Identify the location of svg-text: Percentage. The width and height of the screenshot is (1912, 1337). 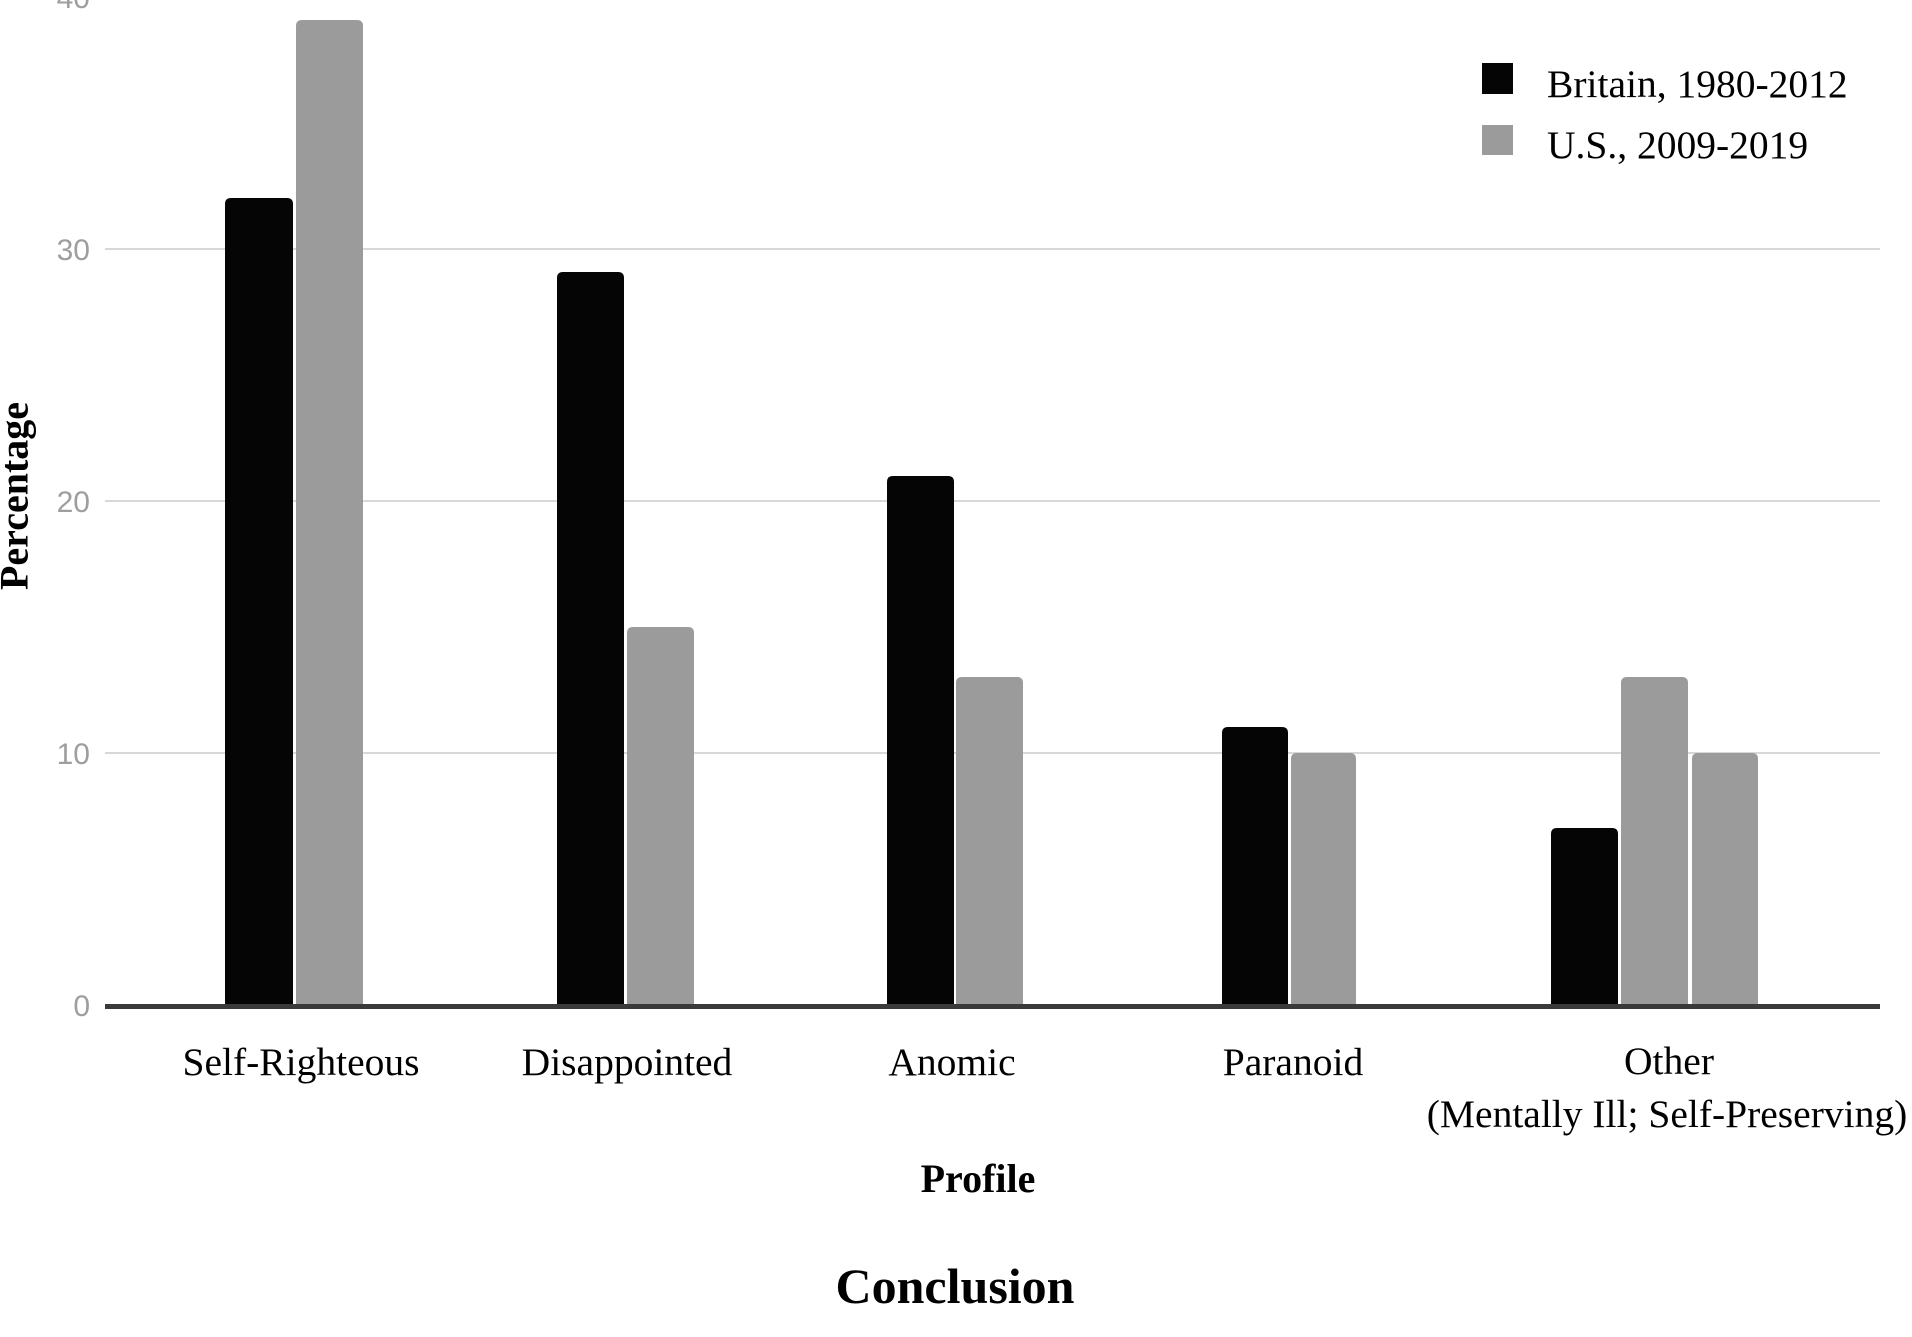
(18, 496).